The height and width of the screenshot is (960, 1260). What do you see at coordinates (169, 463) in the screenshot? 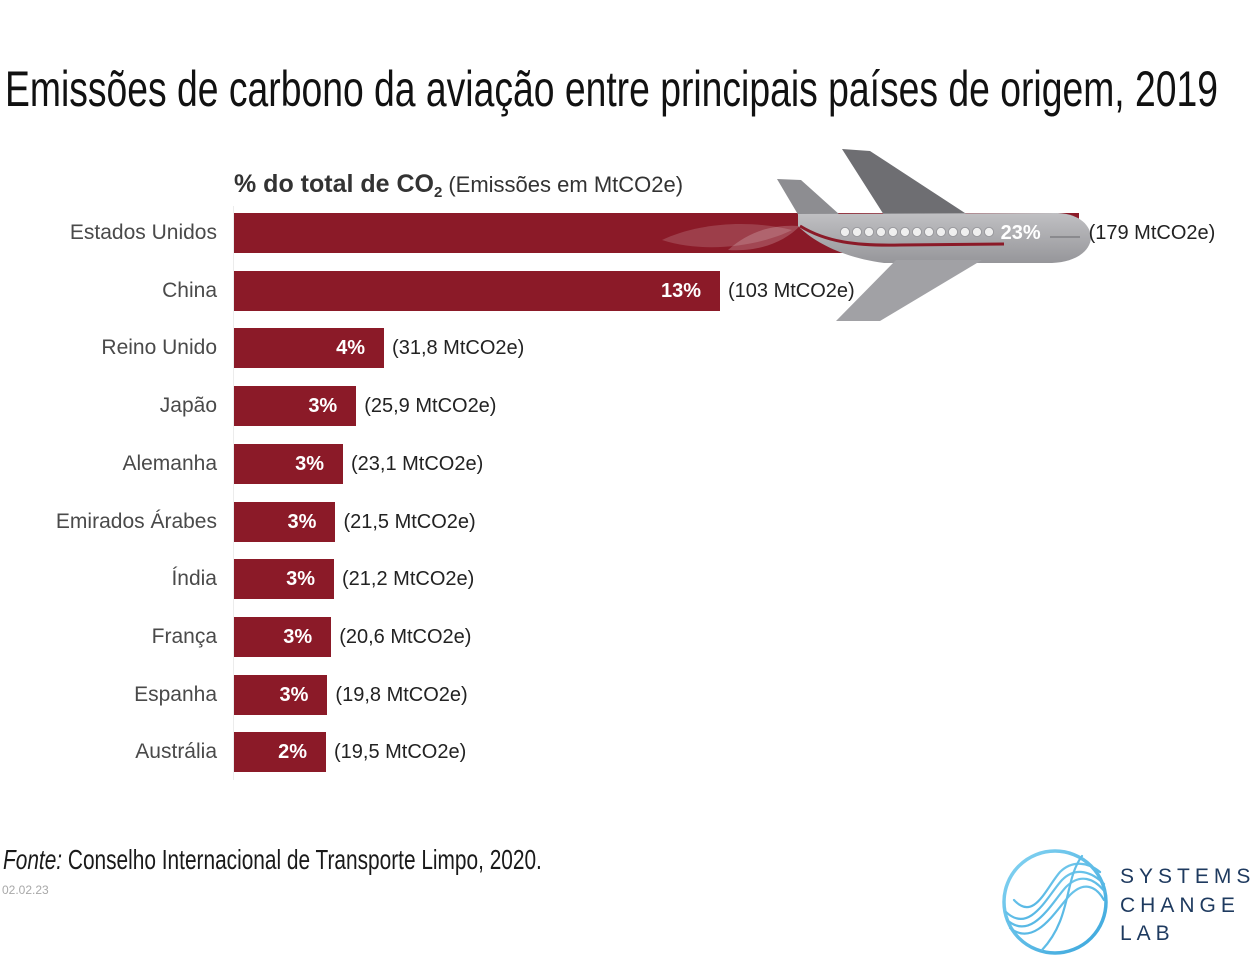
I see `category-label-alemanha: Alemanha` at bounding box center [169, 463].